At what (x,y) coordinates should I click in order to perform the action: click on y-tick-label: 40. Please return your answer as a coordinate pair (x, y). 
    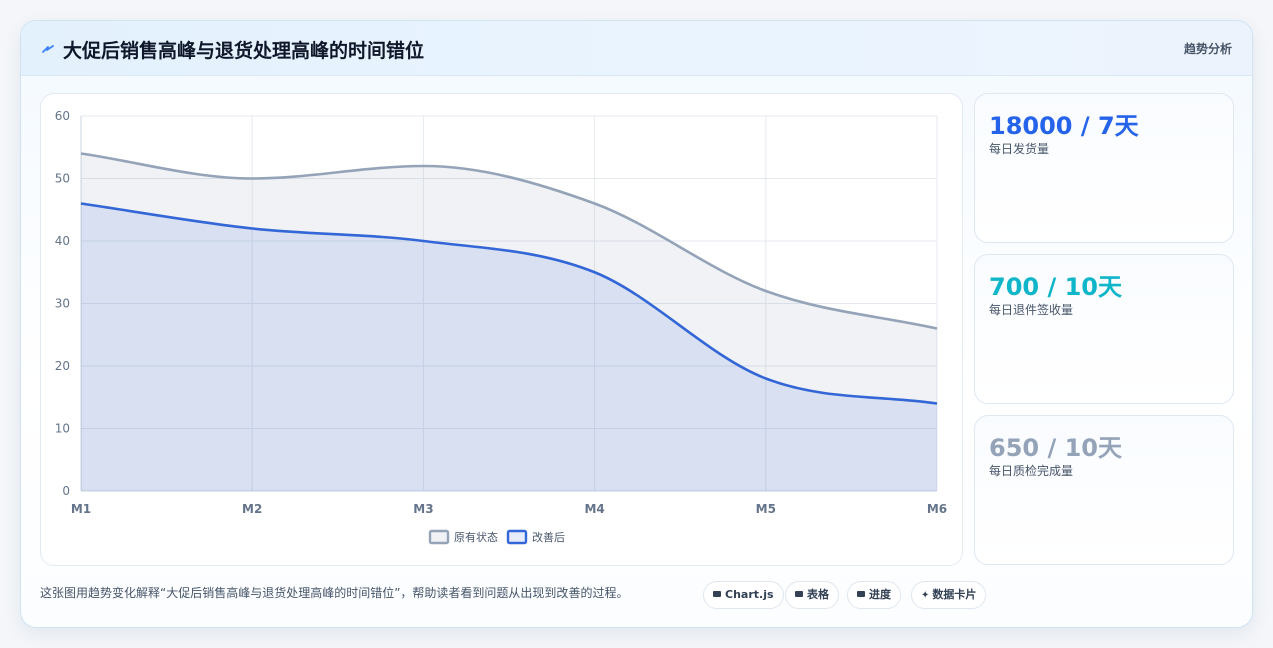
    Looking at the image, I should click on (62, 241).